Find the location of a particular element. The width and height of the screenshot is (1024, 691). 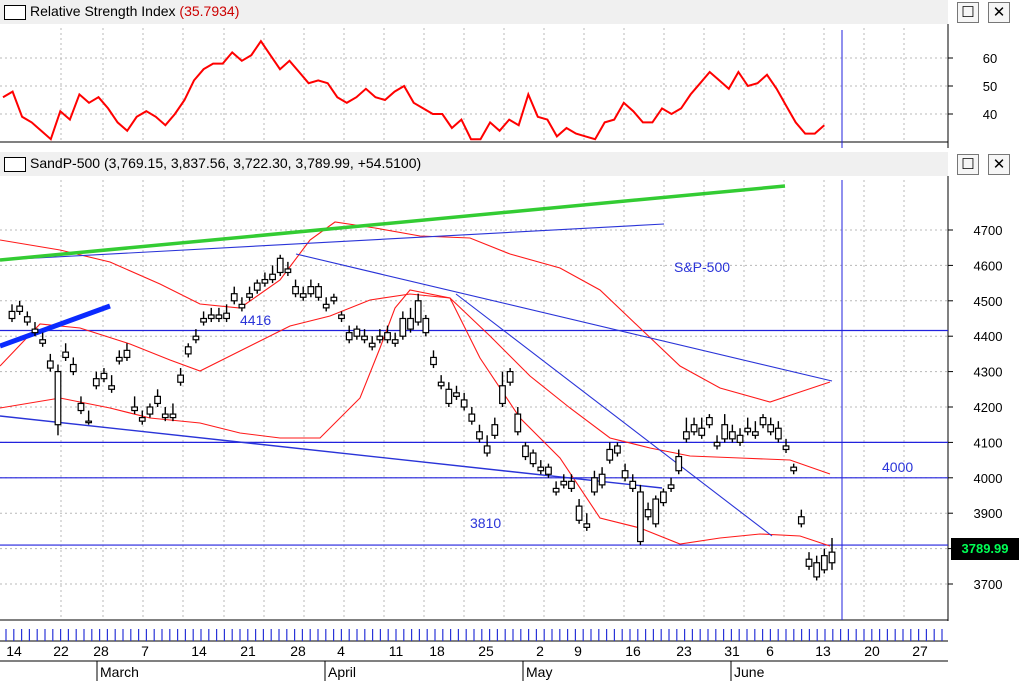

rsi-pane-title-bar: Relative Strength Index (35.7934) is located at coordinates (474, 12).